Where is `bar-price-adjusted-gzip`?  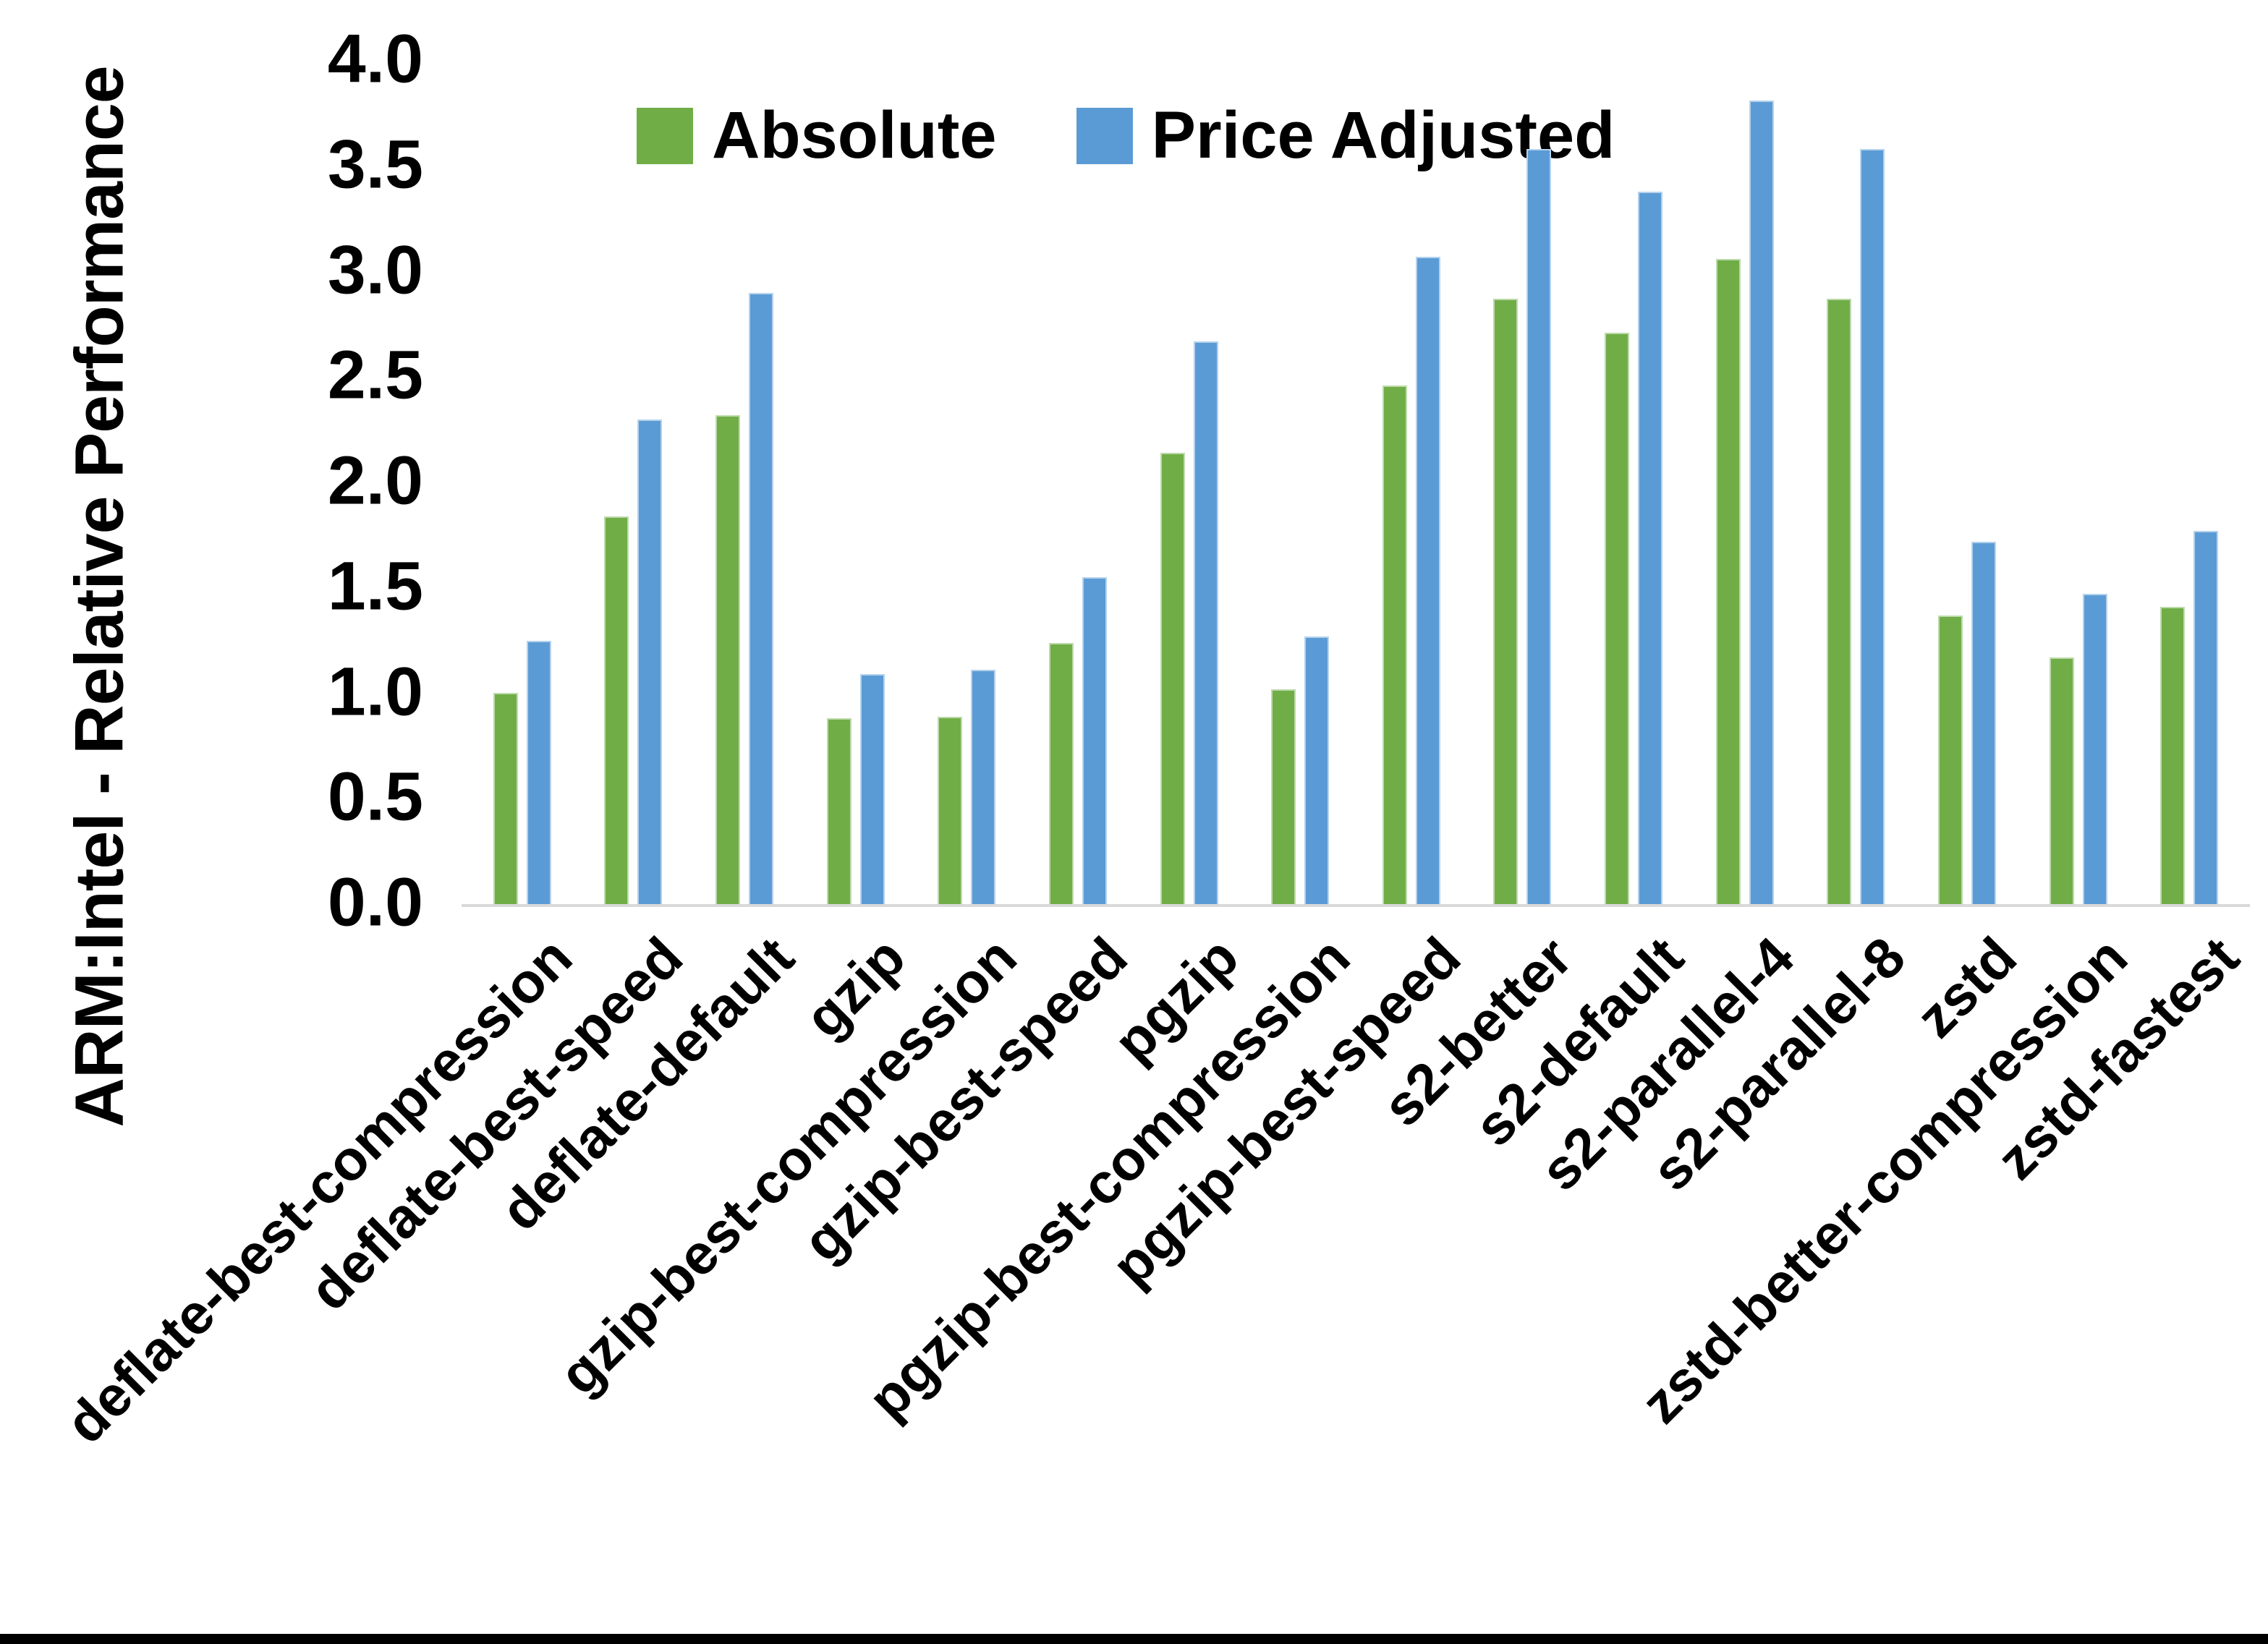 bar-price-adjusted-gzip is located at coordinates (872, 789).